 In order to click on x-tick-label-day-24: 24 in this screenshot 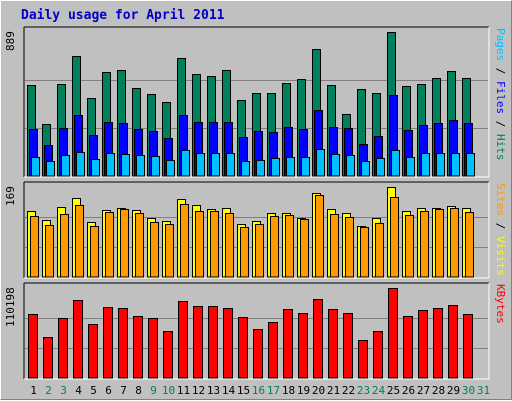, I will do `click(379, 390)`.